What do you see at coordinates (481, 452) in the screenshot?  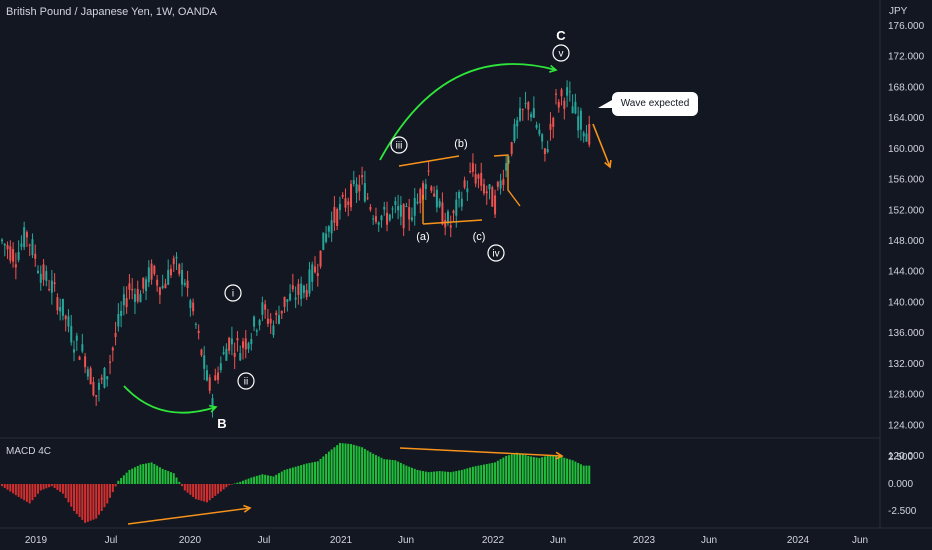 I see `macd-divergence-top` at bounding box center [481, 452].